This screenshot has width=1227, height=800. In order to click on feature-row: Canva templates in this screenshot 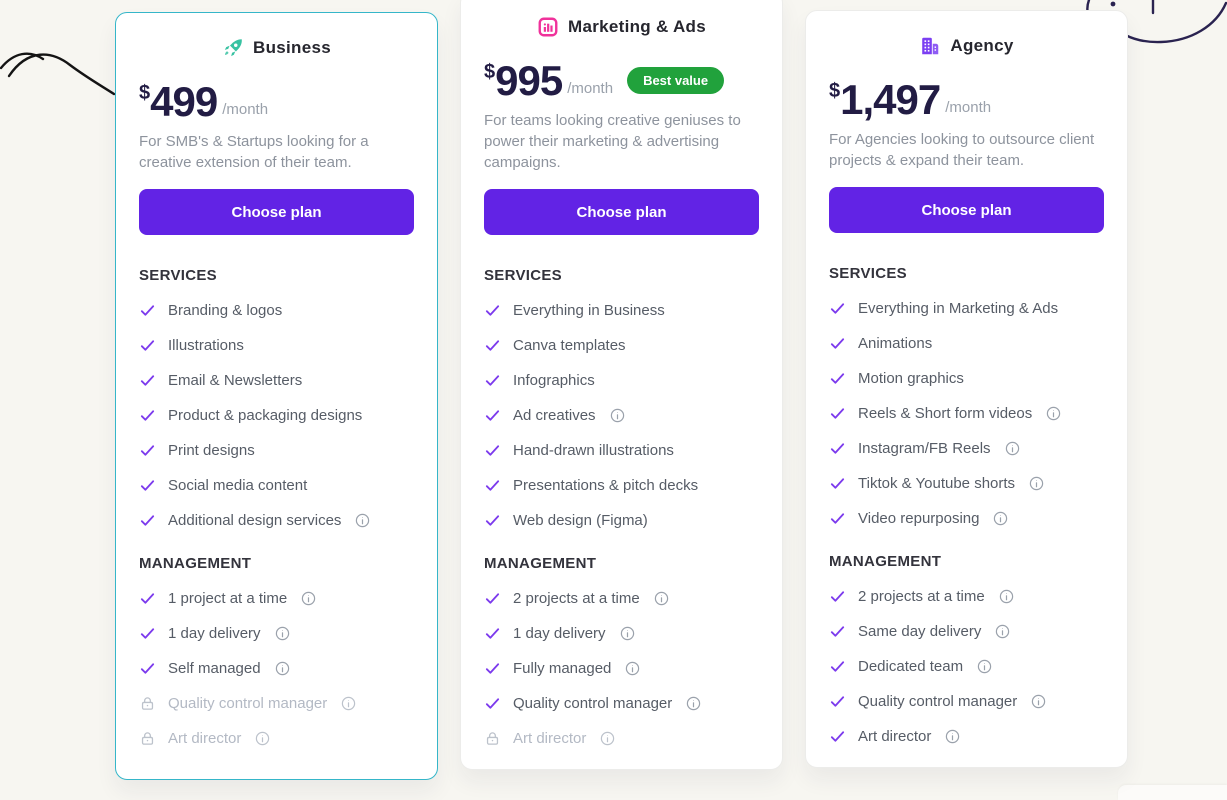, I will do `click(621, 345)`.